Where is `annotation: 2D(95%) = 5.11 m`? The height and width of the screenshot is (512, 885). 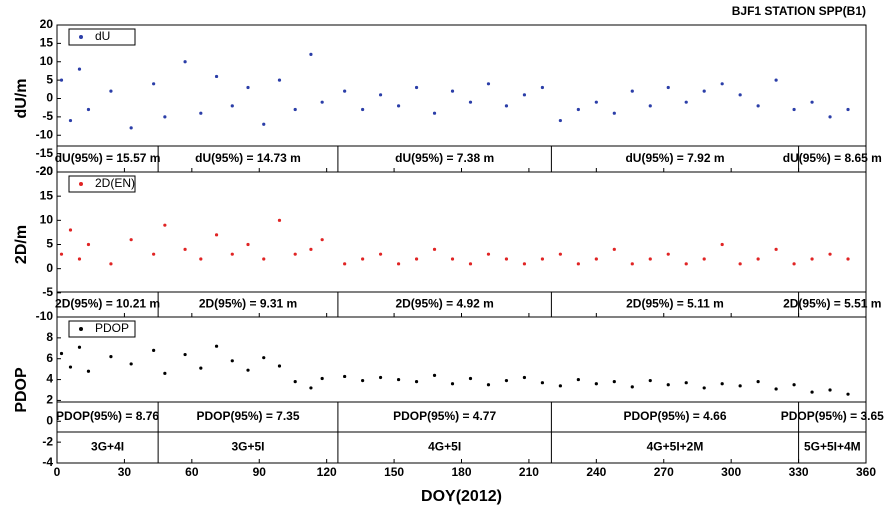
annotation: 2D(95%) = 5.11 m is located at coordinates (675, 304).